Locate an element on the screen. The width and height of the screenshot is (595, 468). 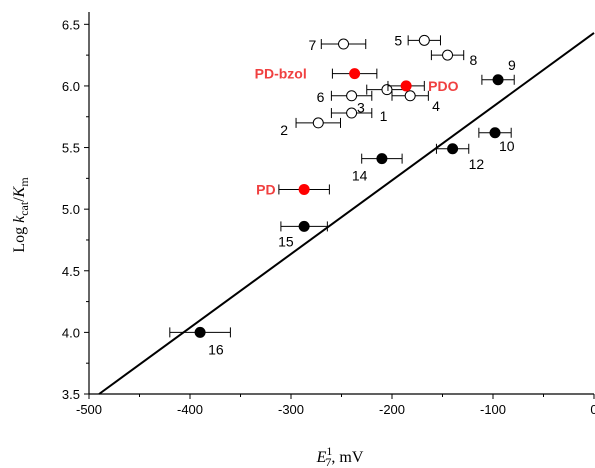
point-label: 6 is located at coordinates (321, 97).